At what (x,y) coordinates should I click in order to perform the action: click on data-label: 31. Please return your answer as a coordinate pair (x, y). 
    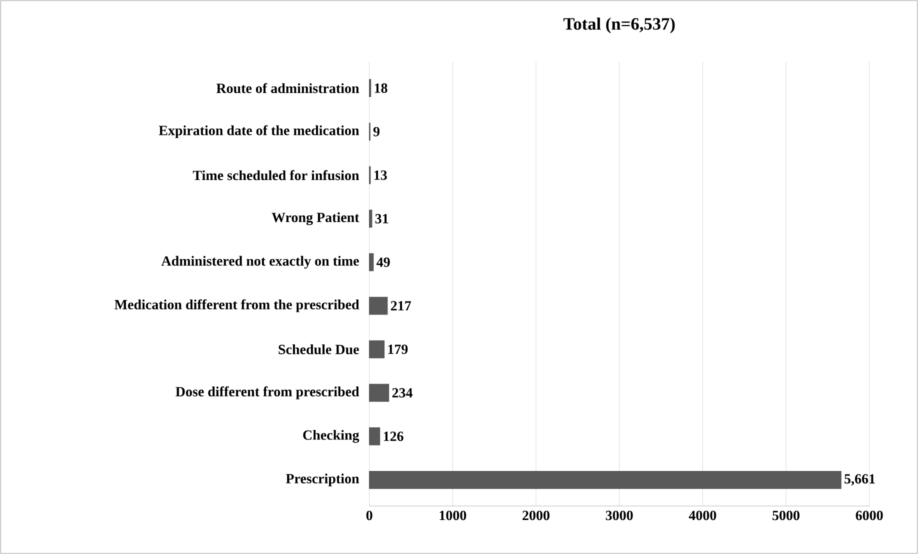
    Looking at the image, I should click on (381, 219).